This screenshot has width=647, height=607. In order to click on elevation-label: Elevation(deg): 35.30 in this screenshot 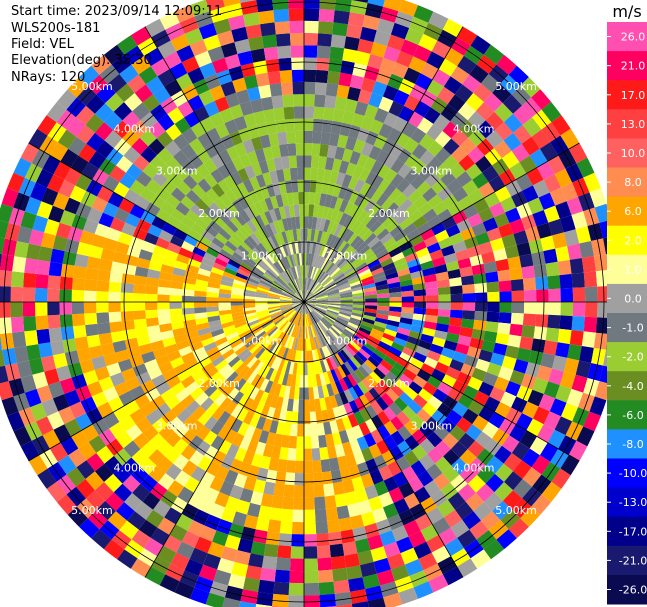, I will do `click(81, 60)`.